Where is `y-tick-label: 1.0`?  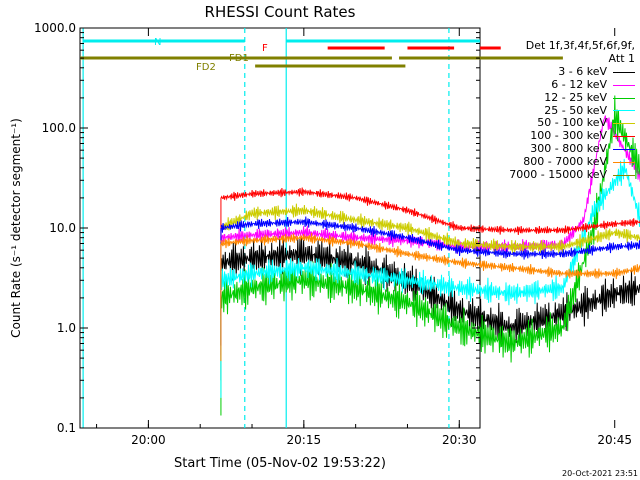
y-tick-label: 1.0 is located at coordinates (66, 328).